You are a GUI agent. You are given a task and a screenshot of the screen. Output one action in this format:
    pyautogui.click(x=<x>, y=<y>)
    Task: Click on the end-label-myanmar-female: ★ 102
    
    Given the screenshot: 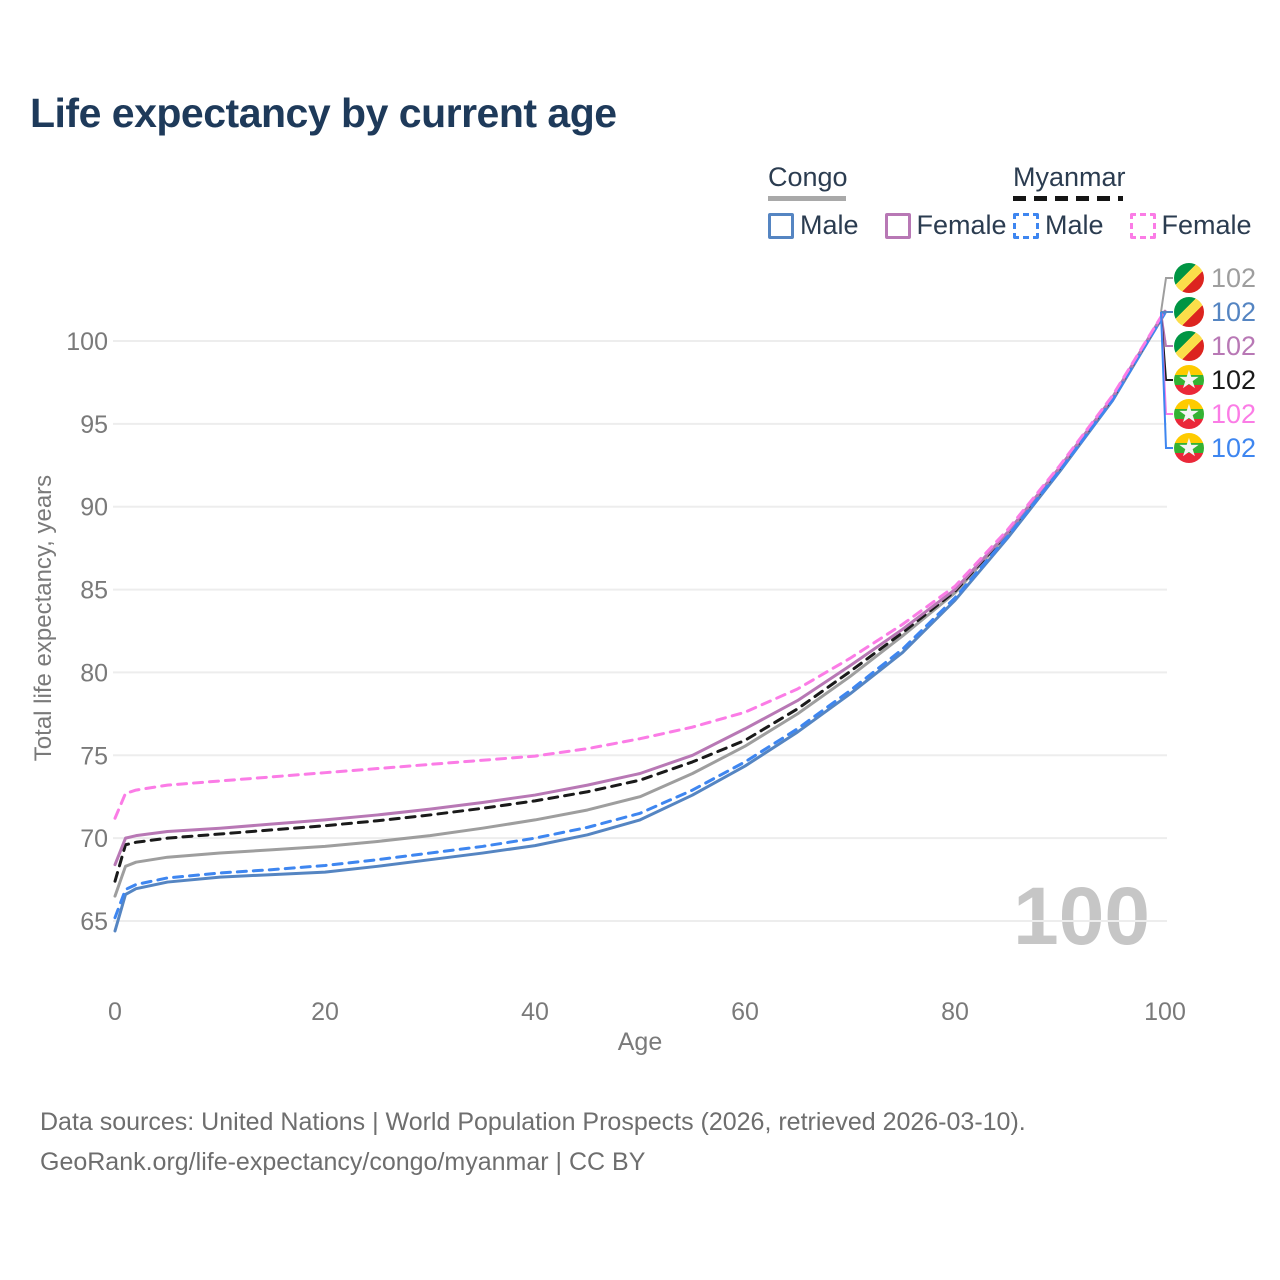 What is the action you would take?
    pyautogui.click(x=1215, y=414)
    